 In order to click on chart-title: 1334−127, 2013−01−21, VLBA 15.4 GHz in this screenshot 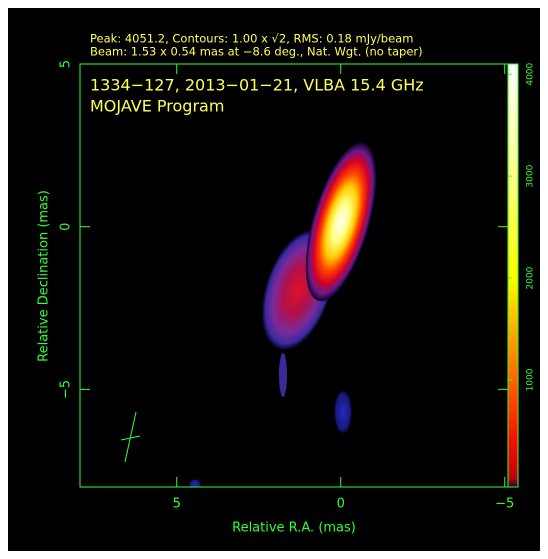, I will do `click(257, 85)`.